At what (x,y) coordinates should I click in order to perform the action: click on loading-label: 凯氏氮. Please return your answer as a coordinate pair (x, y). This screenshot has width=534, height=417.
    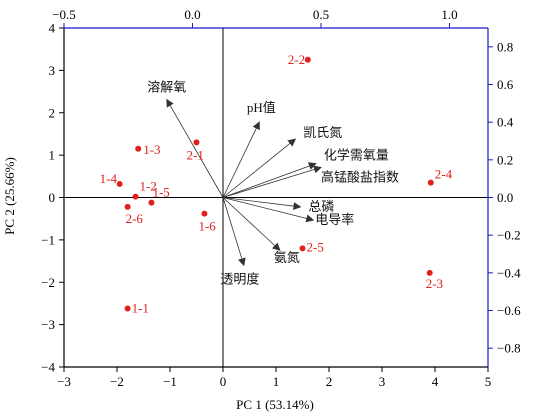
    Looking at the image, I should click on (322, 132).